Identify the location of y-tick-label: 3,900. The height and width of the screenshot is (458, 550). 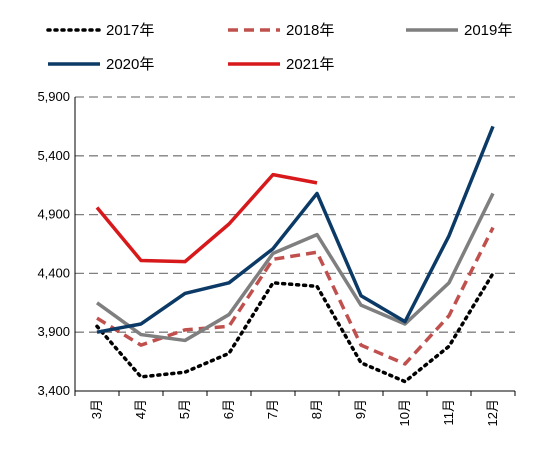
(53, 331).